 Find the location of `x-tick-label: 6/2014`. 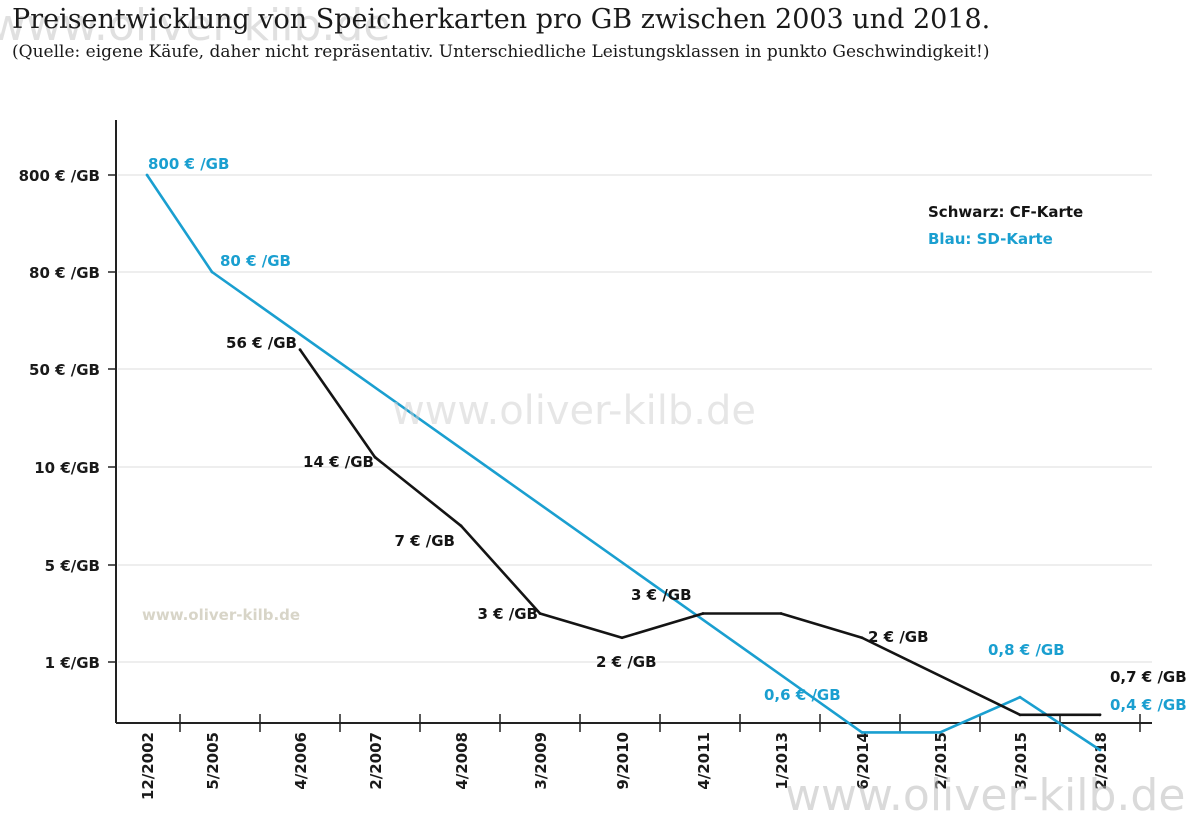

x-tick-label: 6/2014 is located at coordinates (863, 761).